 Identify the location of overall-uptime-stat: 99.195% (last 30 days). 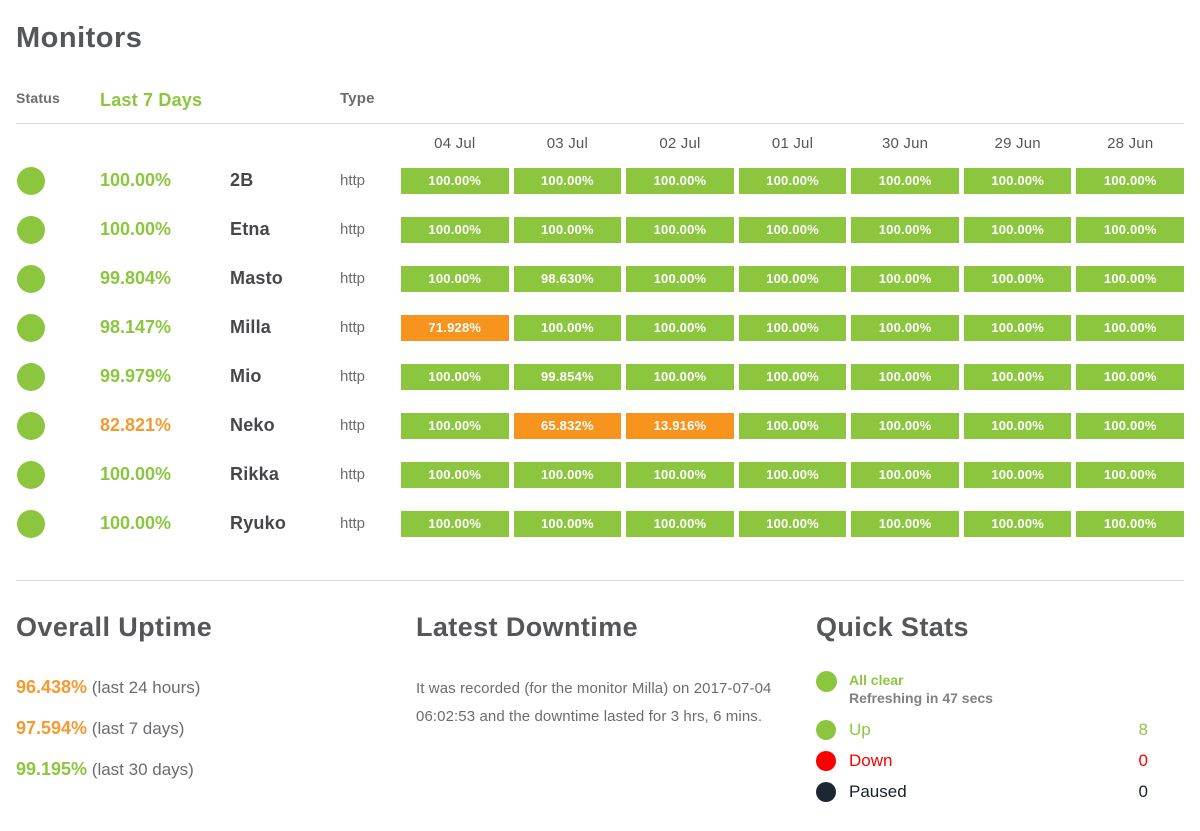
(216, 769).